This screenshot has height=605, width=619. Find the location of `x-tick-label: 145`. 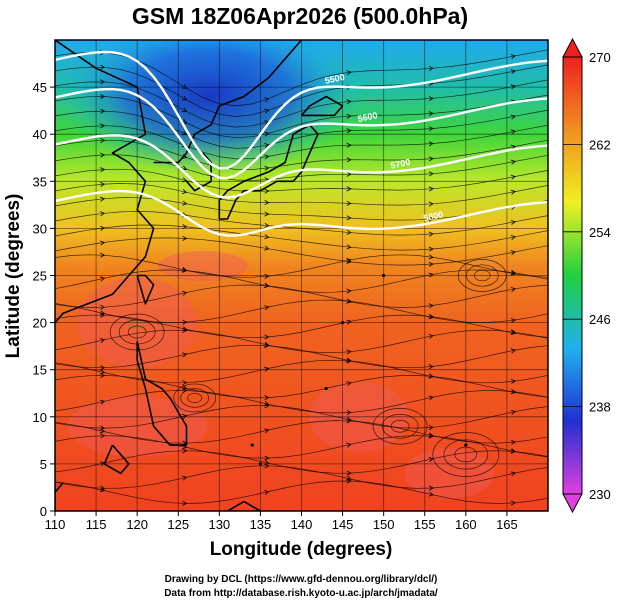

x-tick-label: 145 is located at coordinates (343, 524).